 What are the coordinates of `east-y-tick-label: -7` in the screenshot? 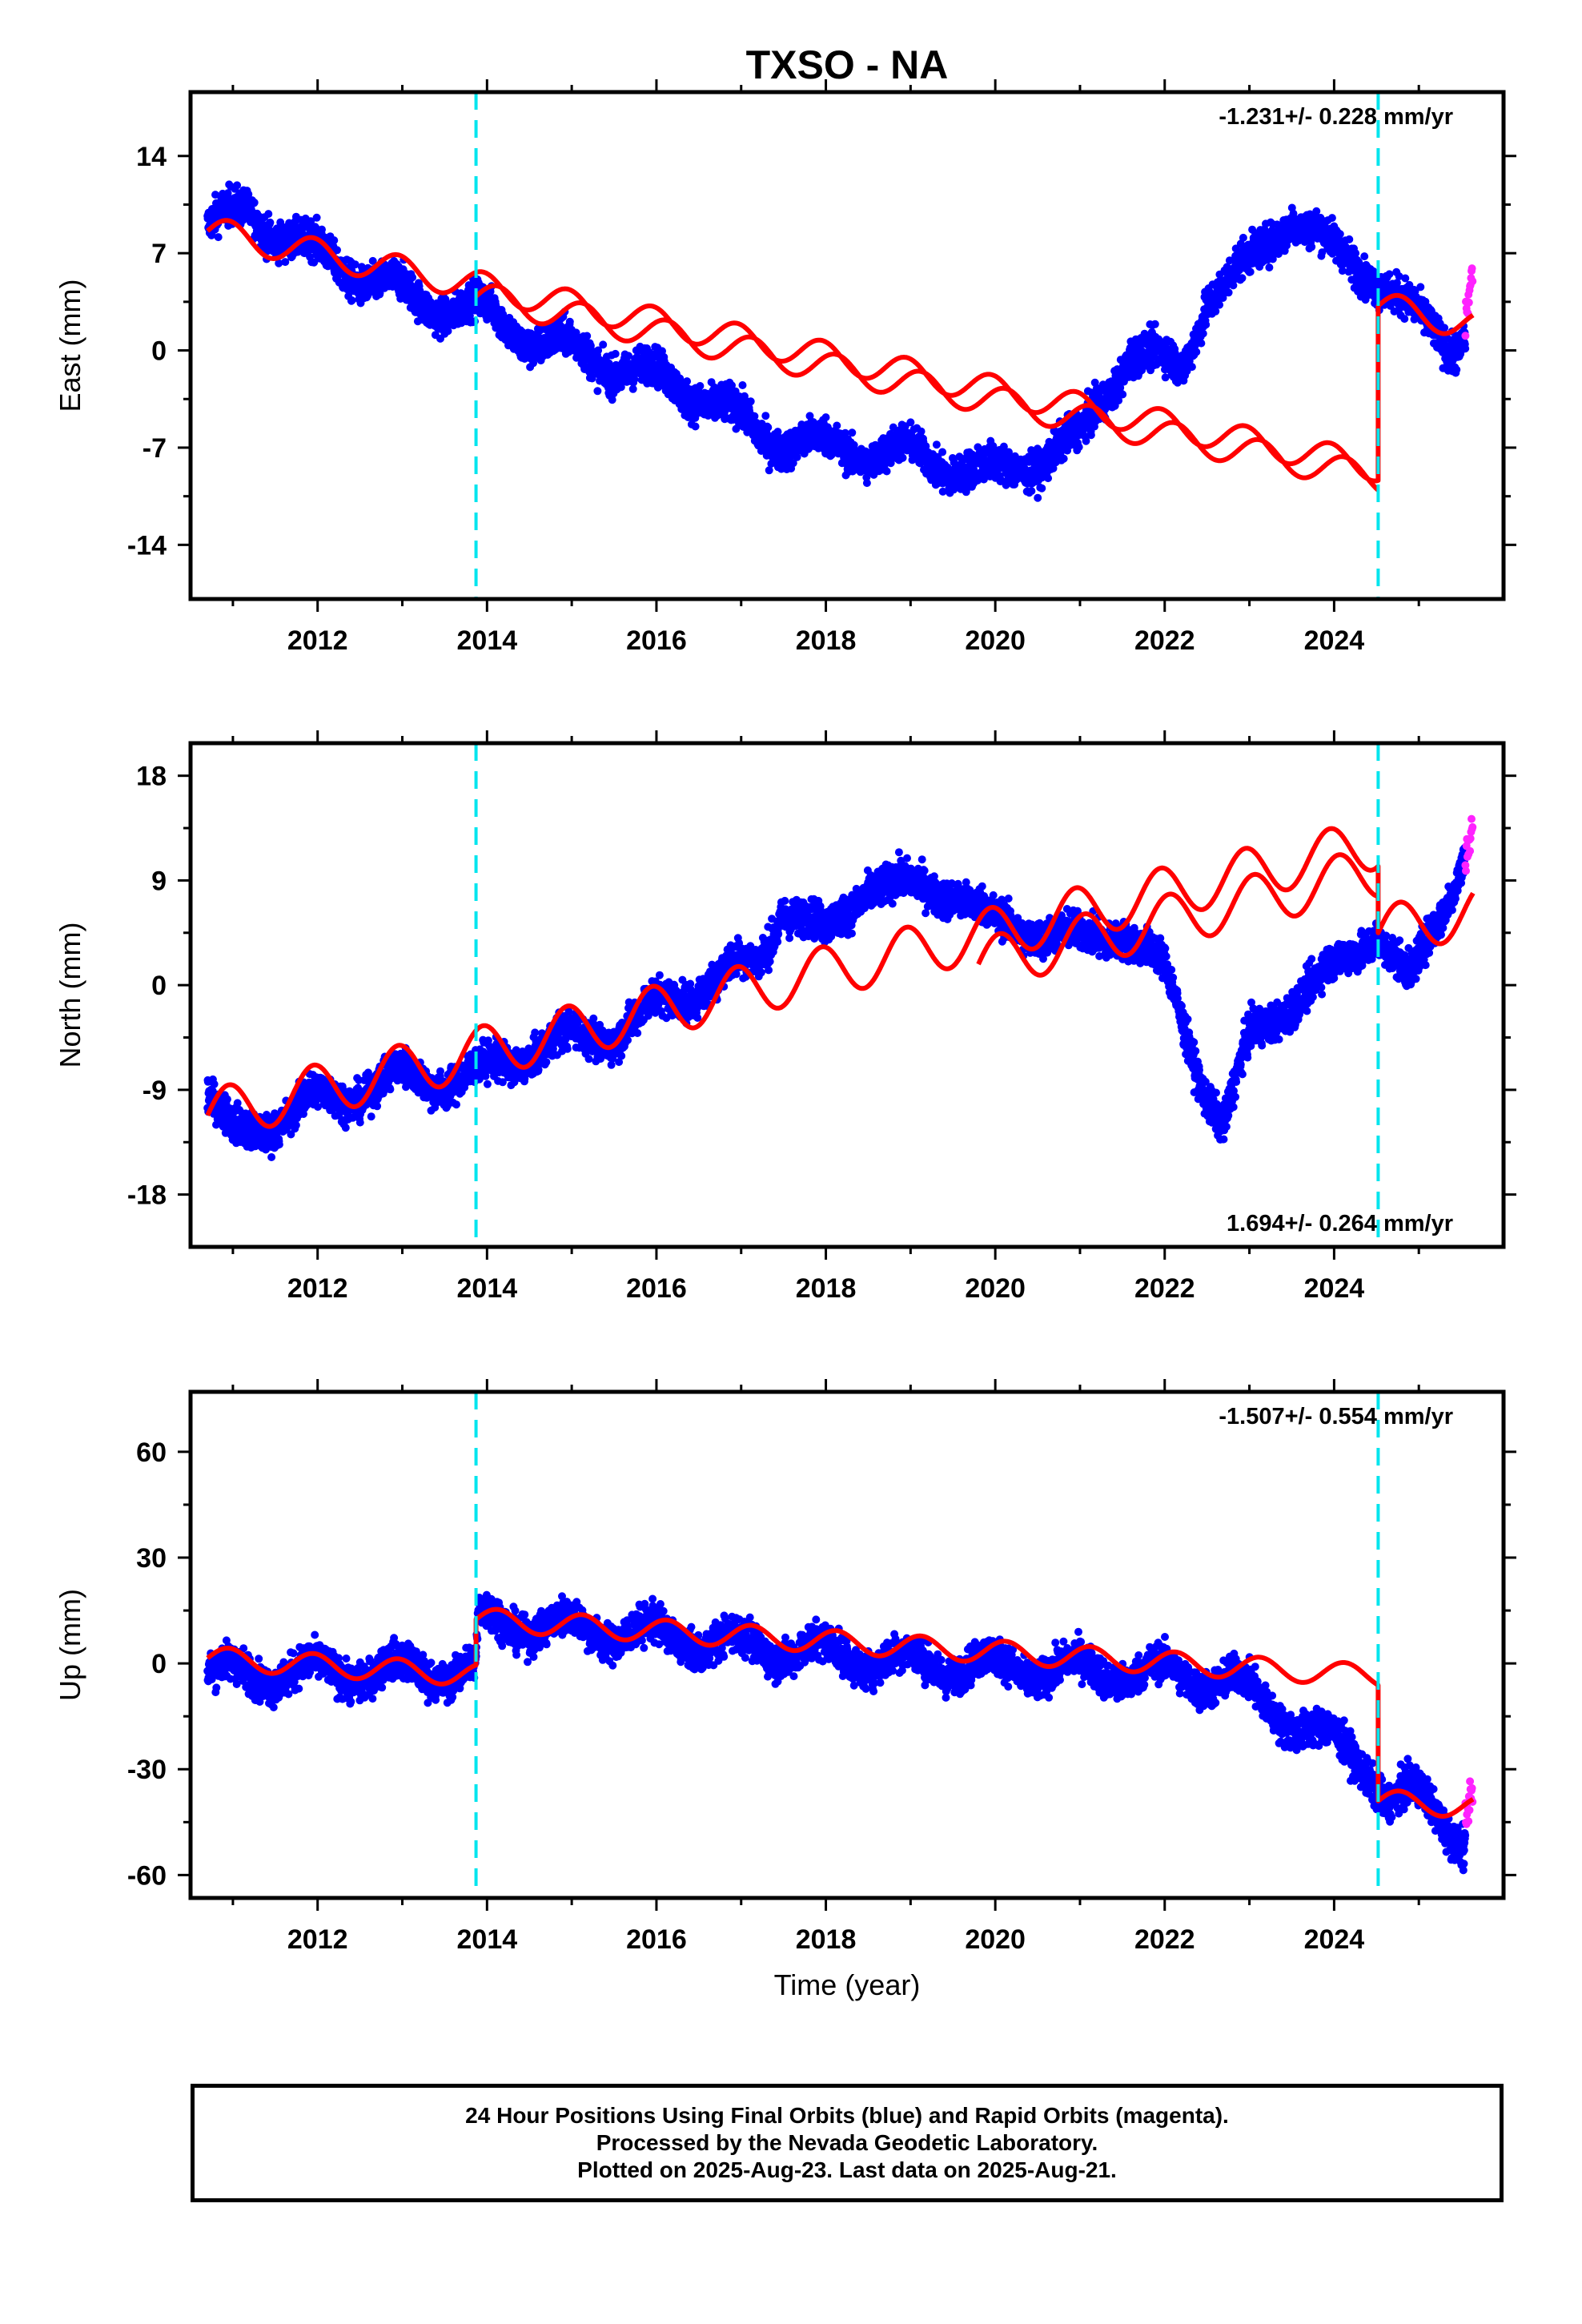 It's located at (155, 449).